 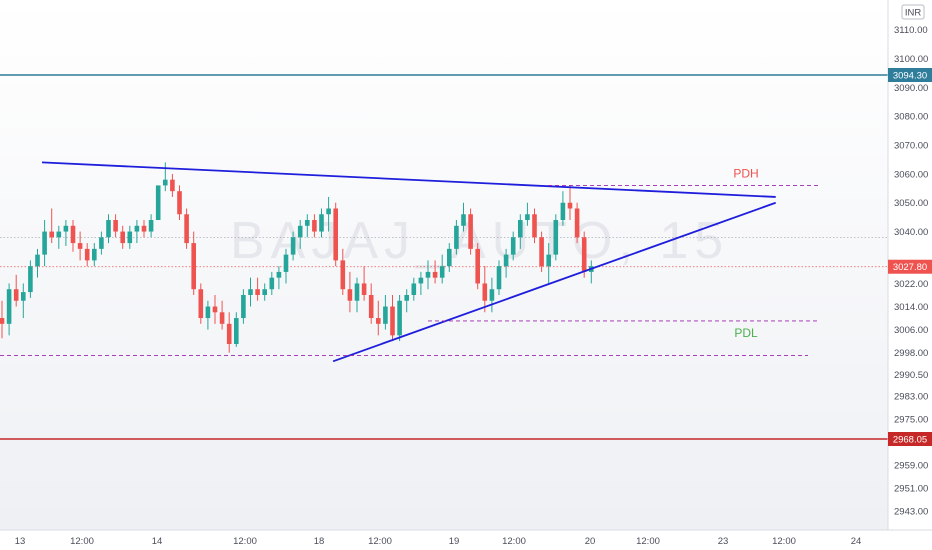 I want to click on price-tick-label: 3070.00, so click(x=911, y=146).